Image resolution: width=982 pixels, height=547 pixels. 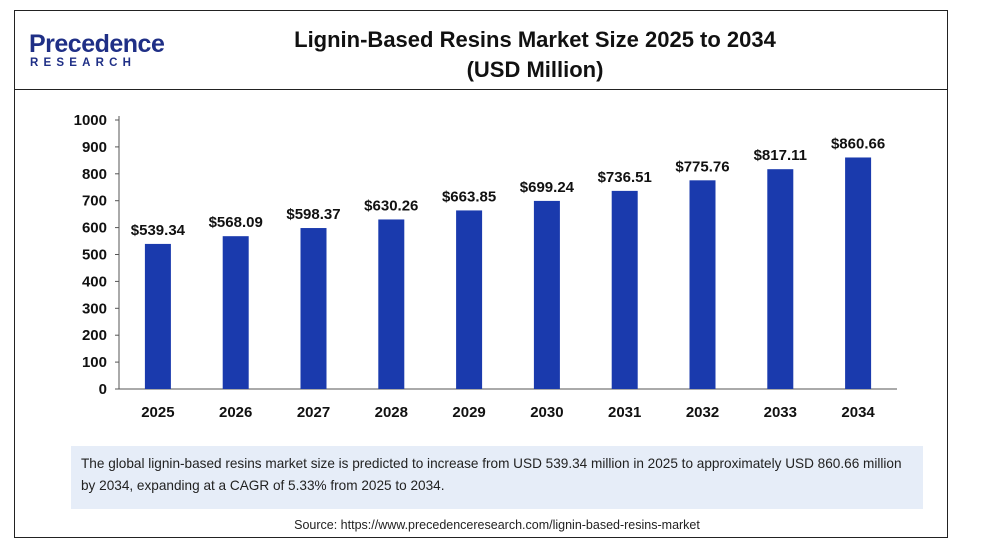 What do you see at coordinates (236, 222) in the screenshot?
I see `data-label: $568.09` at bounding box center [236, 222].